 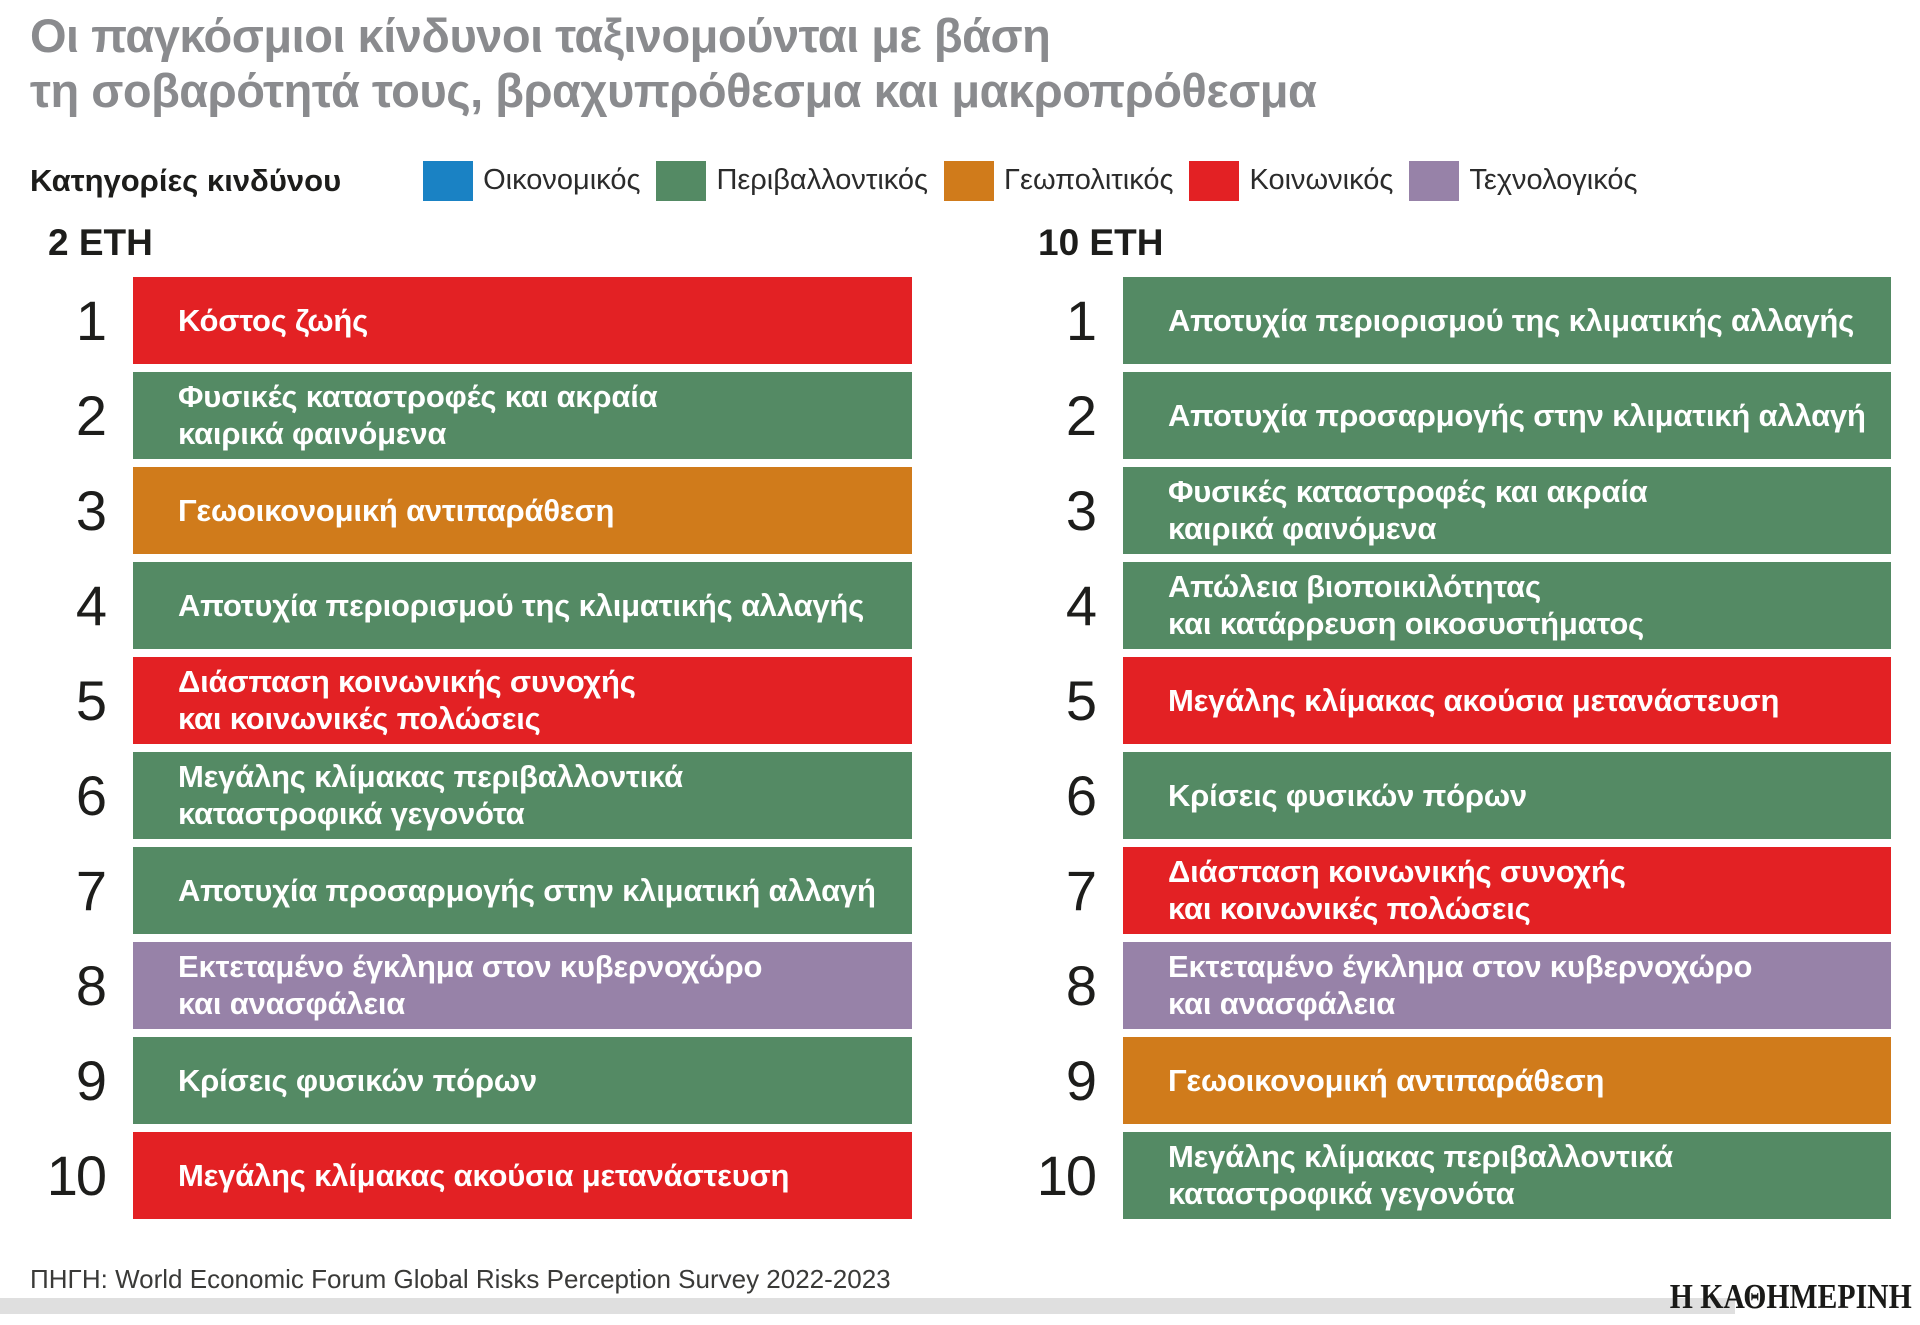 What do you see at coordinates (1790, 1296) in the screenshot?
I see `brand-logo: Η ΚΑΘΗΜΕΡΙΝΗ` at bounding box center [1790, 1296].